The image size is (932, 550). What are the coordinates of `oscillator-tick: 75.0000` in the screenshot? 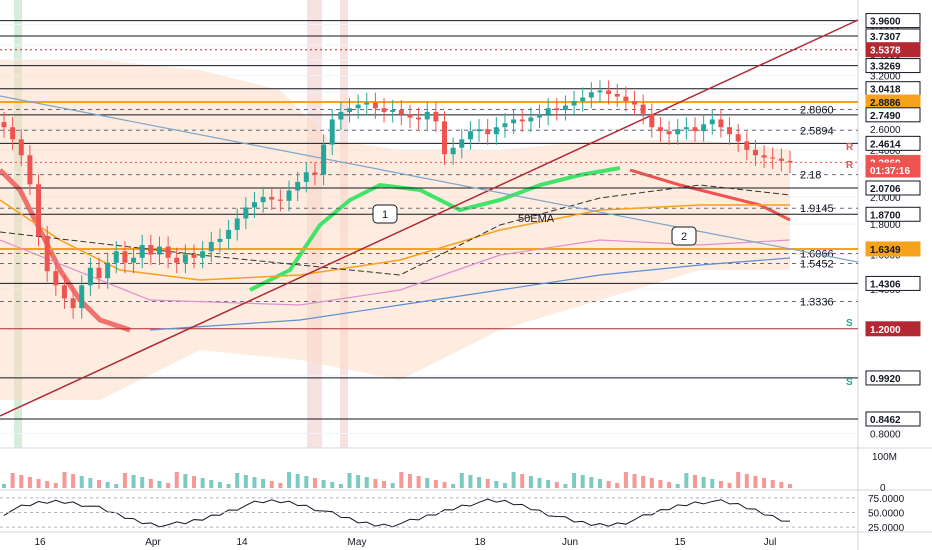 It's located at (886, 499).